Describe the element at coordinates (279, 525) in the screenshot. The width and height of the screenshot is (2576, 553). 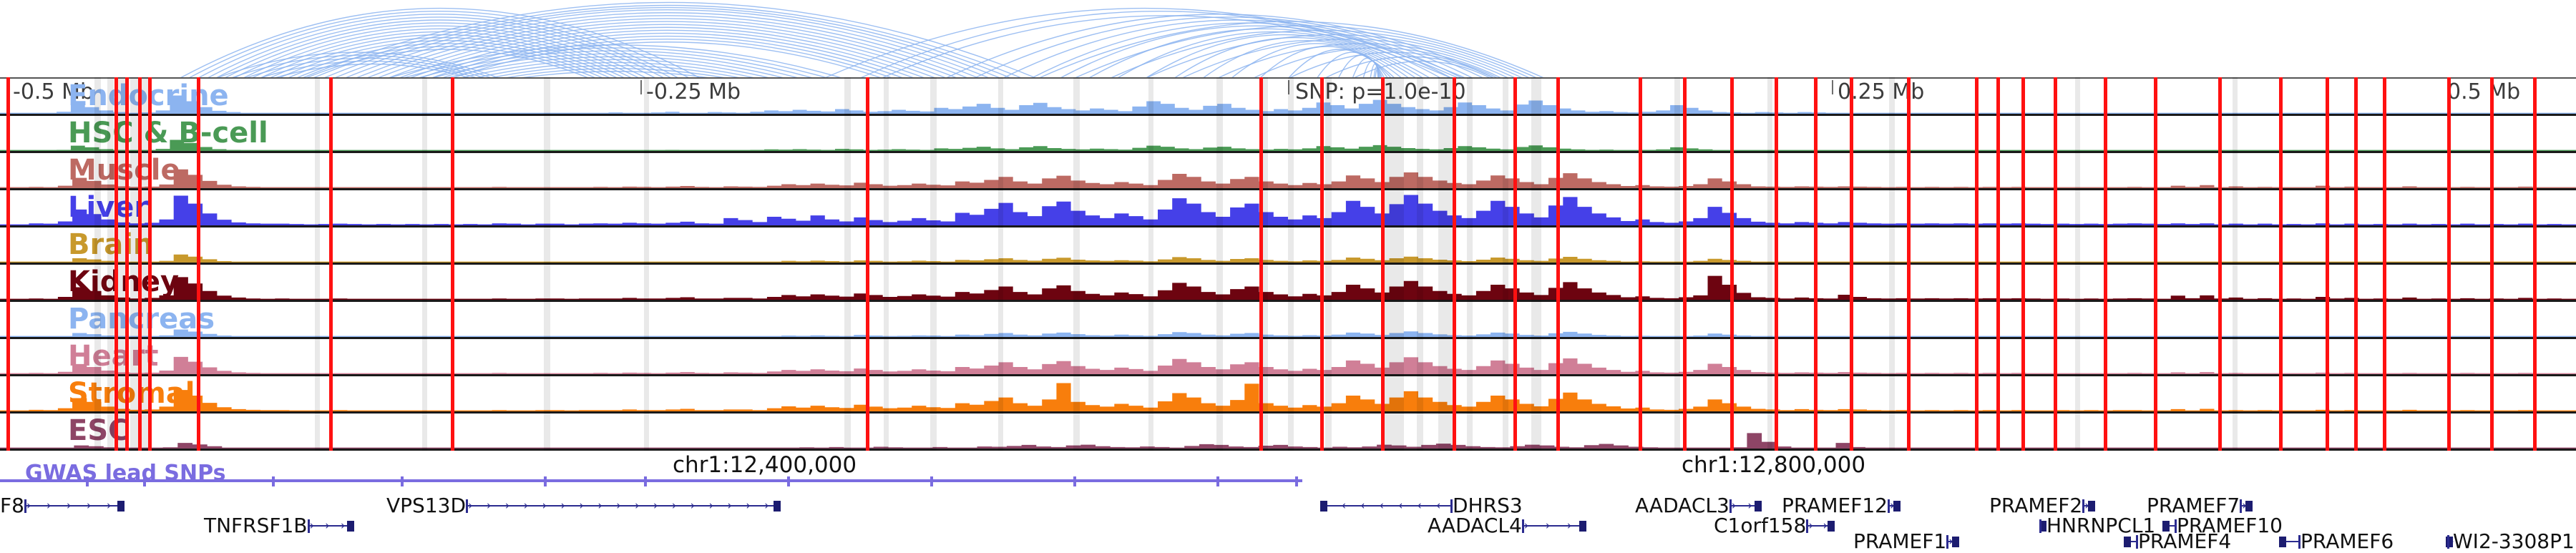
I see `gene-model: TNFRSF1B › › ›` at that location.